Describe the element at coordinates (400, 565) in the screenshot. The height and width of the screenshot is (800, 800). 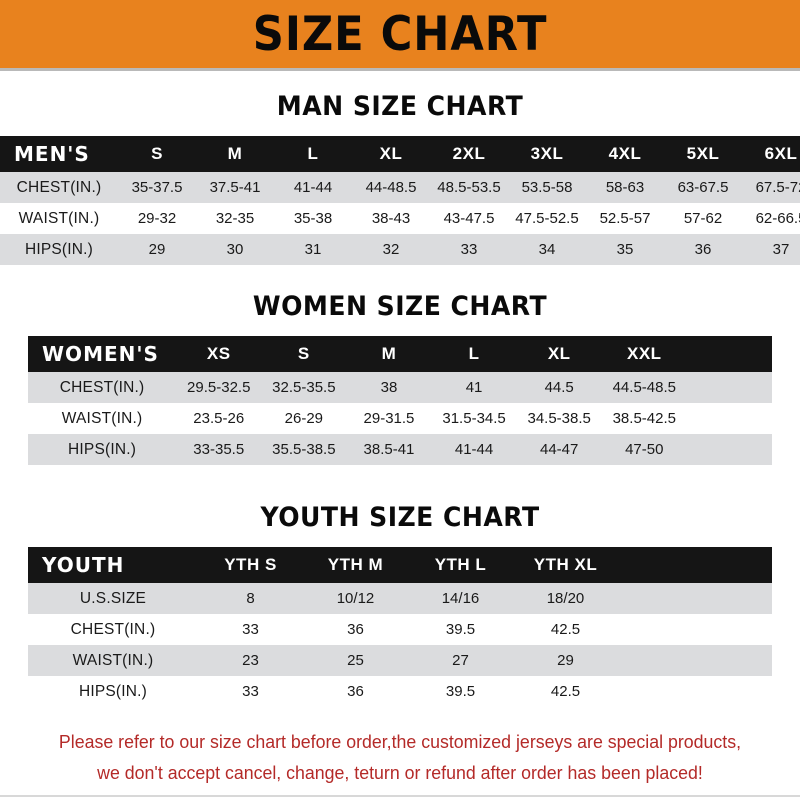
I see `youth-table-header-row: YOUTH YTH S YTH M YTH L YTH XL` at that location.